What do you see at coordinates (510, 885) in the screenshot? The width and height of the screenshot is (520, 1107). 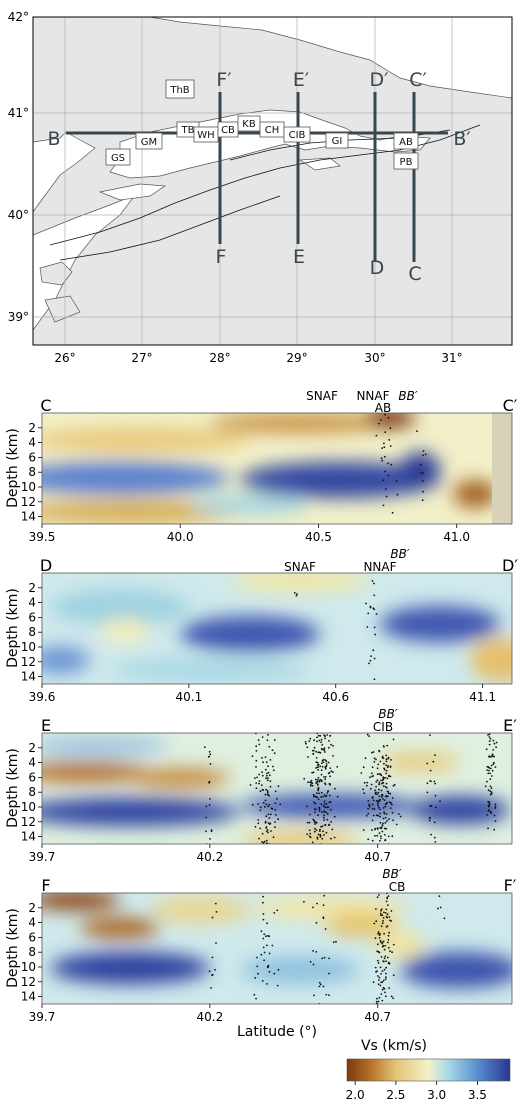 I see `section-end-label: F′` at bounding box center [510, 885].